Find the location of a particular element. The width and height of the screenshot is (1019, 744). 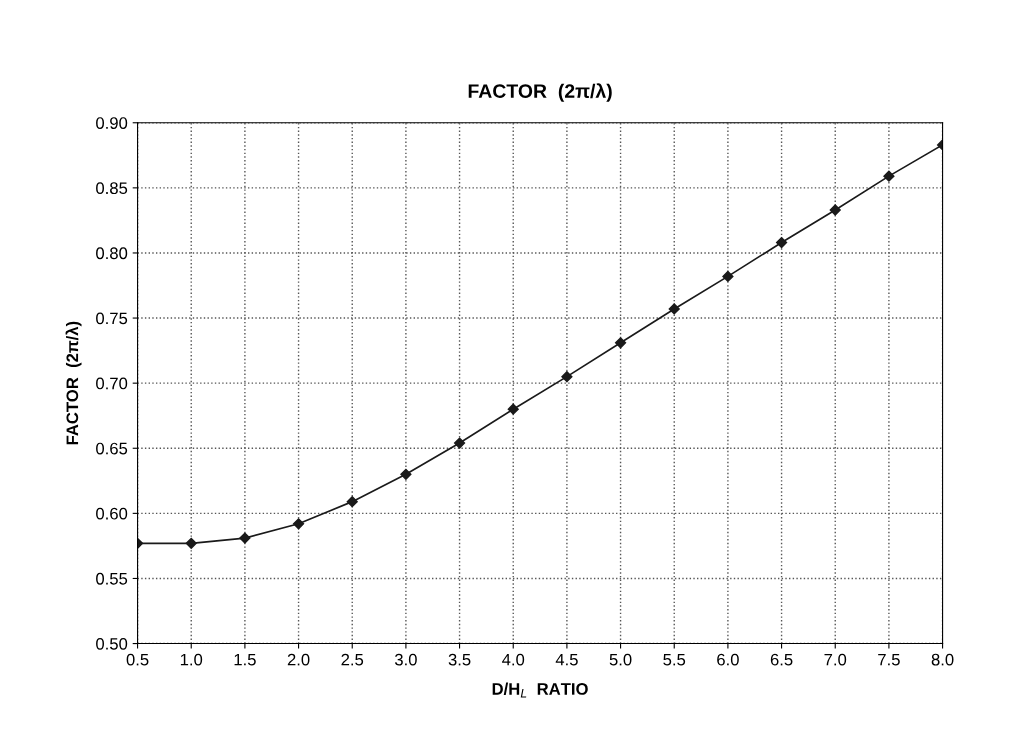

y-tick-label: 0.85 is located at coordinates (112, 188).